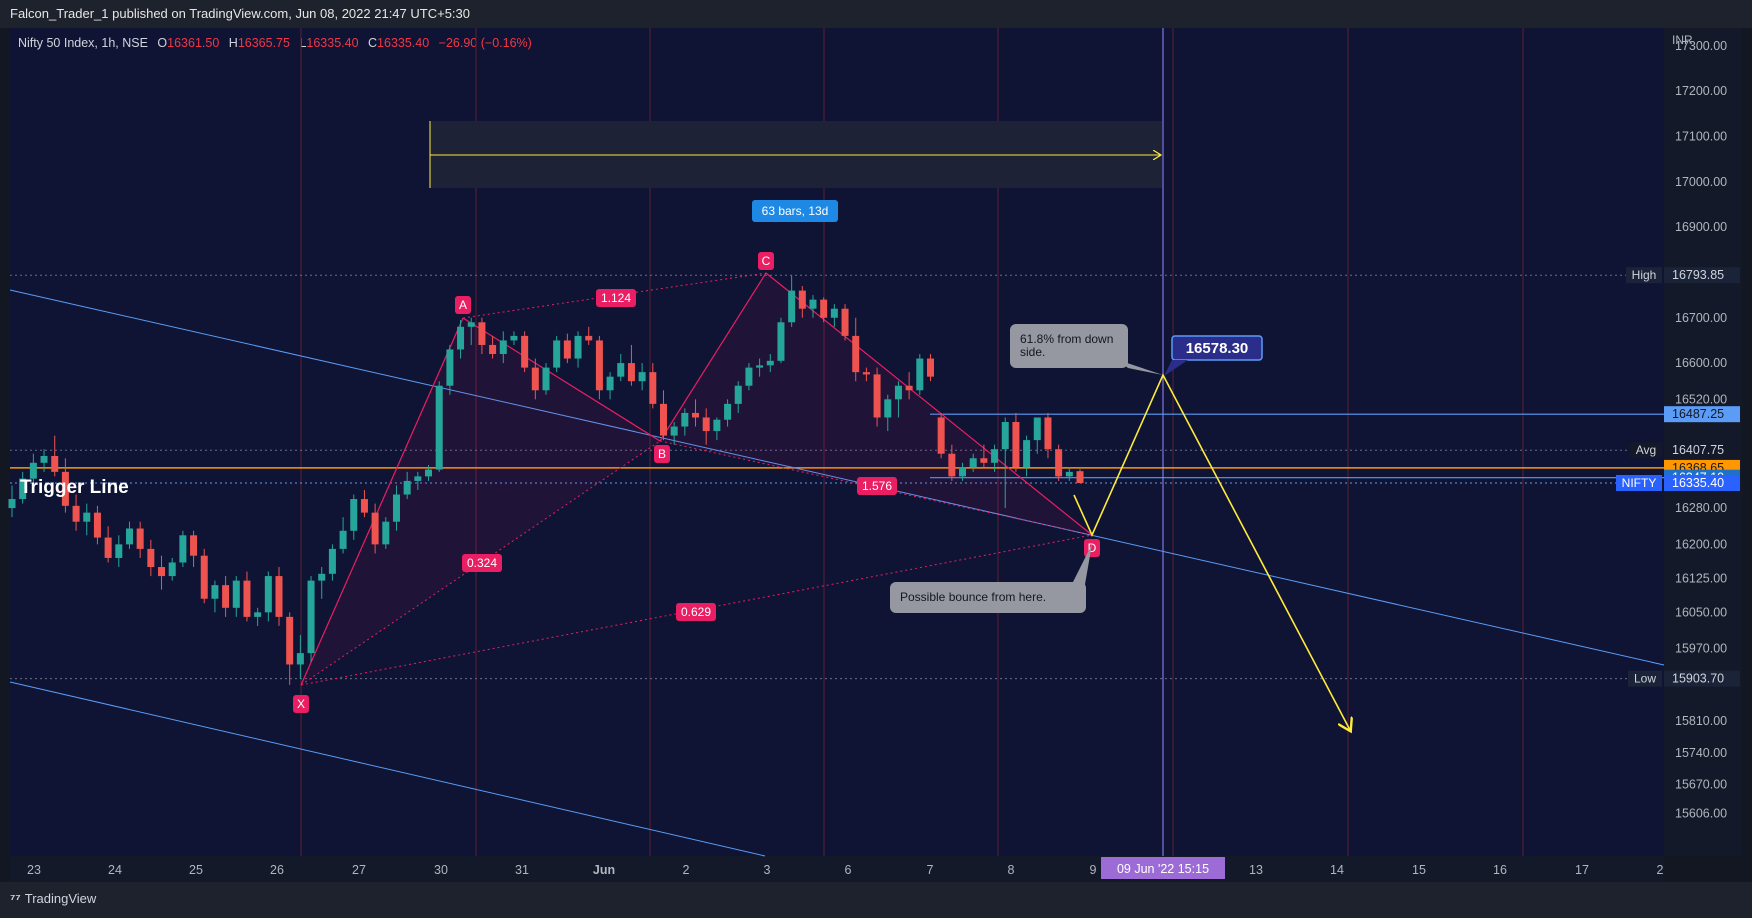 The width and height of the screenshot is (1752, 918). Describe the element at coordinates (1703, 442) in the screenshot. I see `price-axis` at that location.